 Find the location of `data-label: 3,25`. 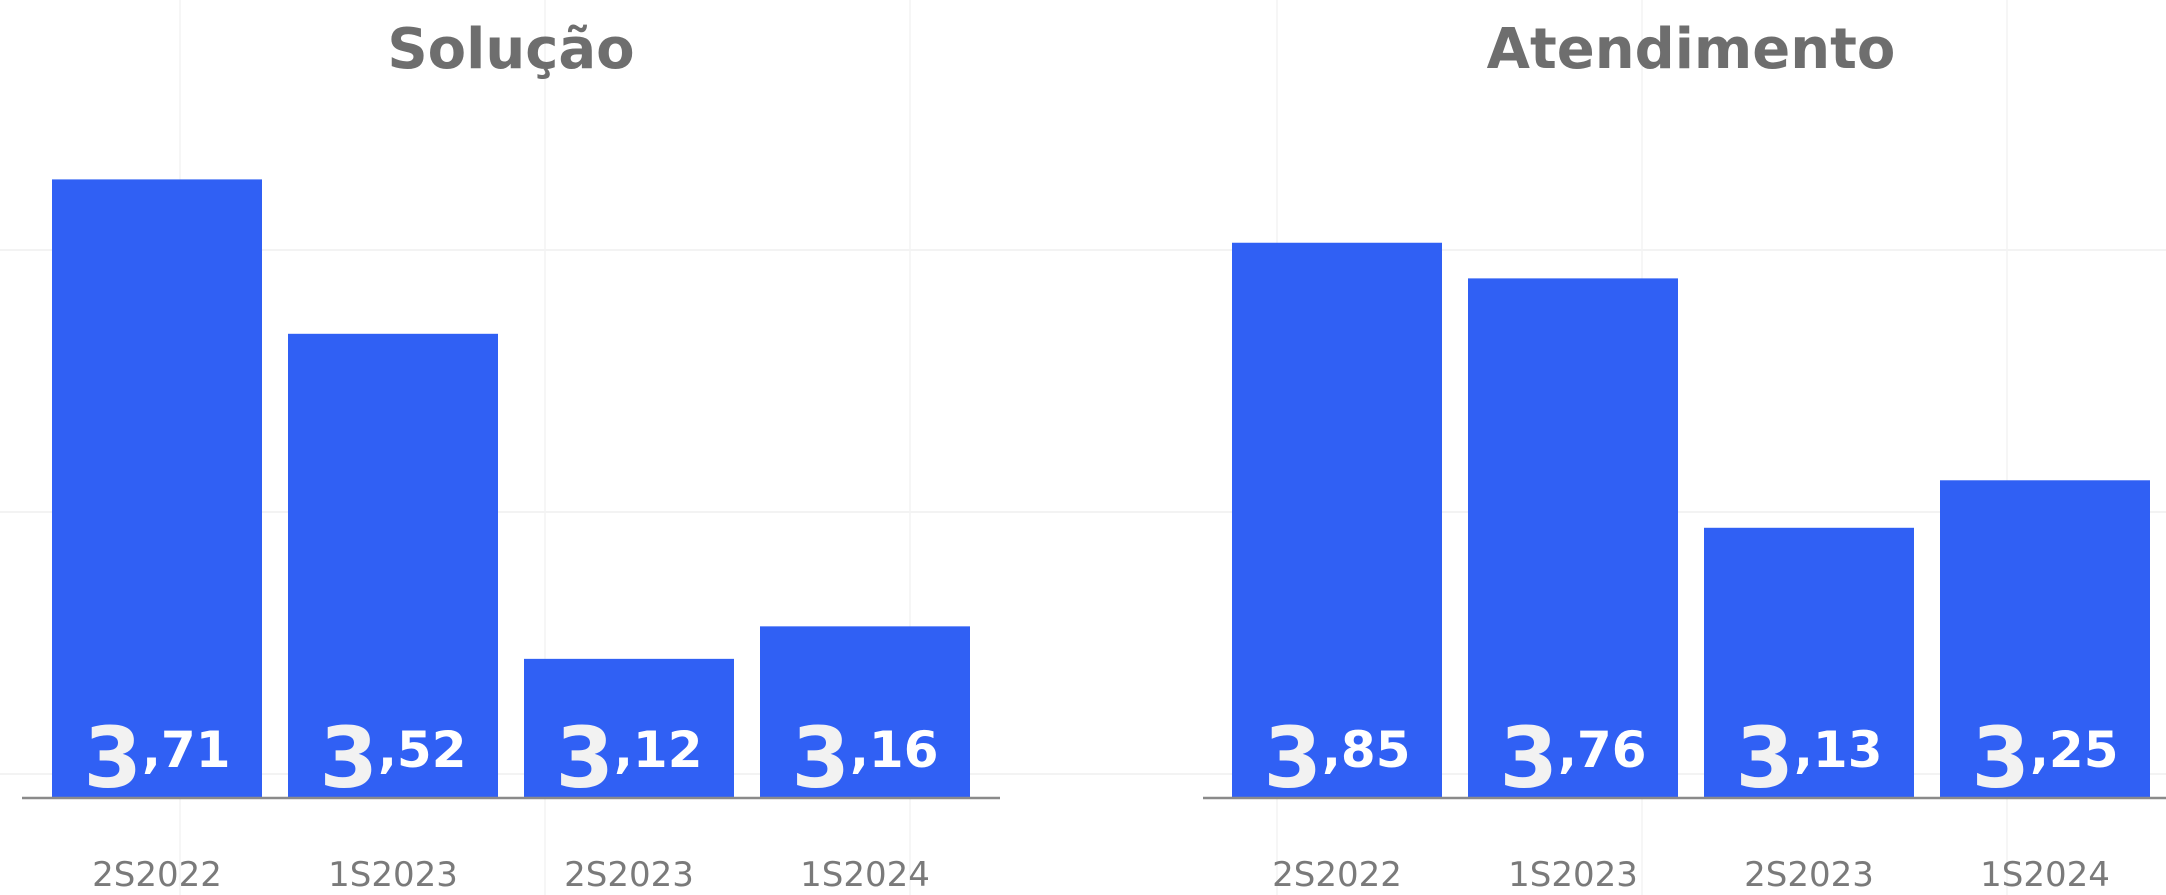

data-label: 3,25 is located at coordinates (2044, 758).